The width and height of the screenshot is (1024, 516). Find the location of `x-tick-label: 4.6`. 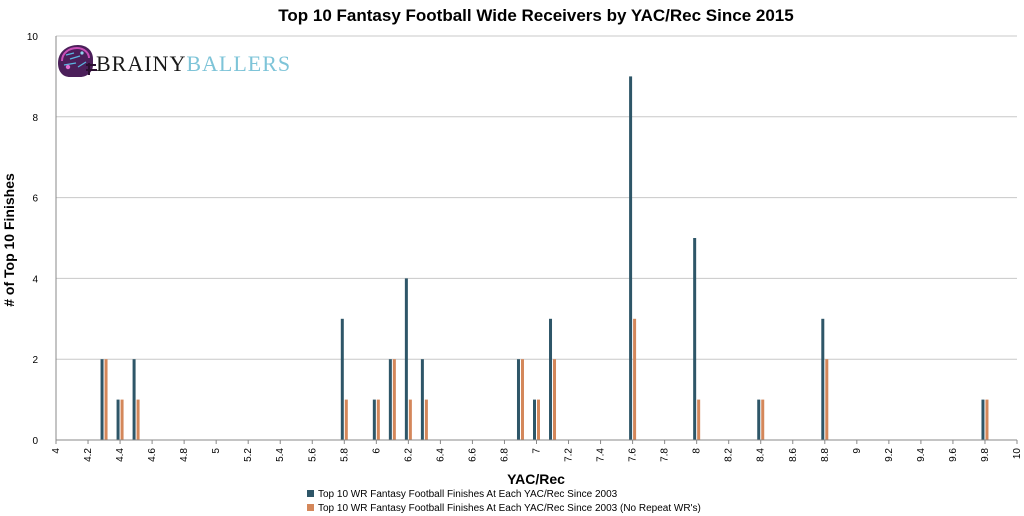

x-tick-label: 4.6 is located at coordinates (152, 455).